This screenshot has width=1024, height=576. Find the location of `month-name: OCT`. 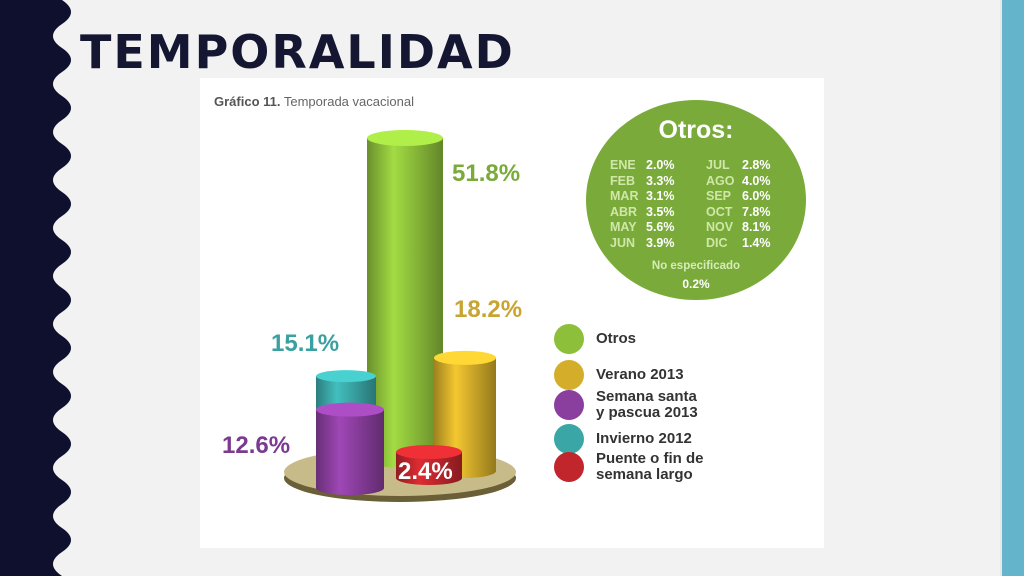

month-name: OCT is located at coordinates (719, 211).